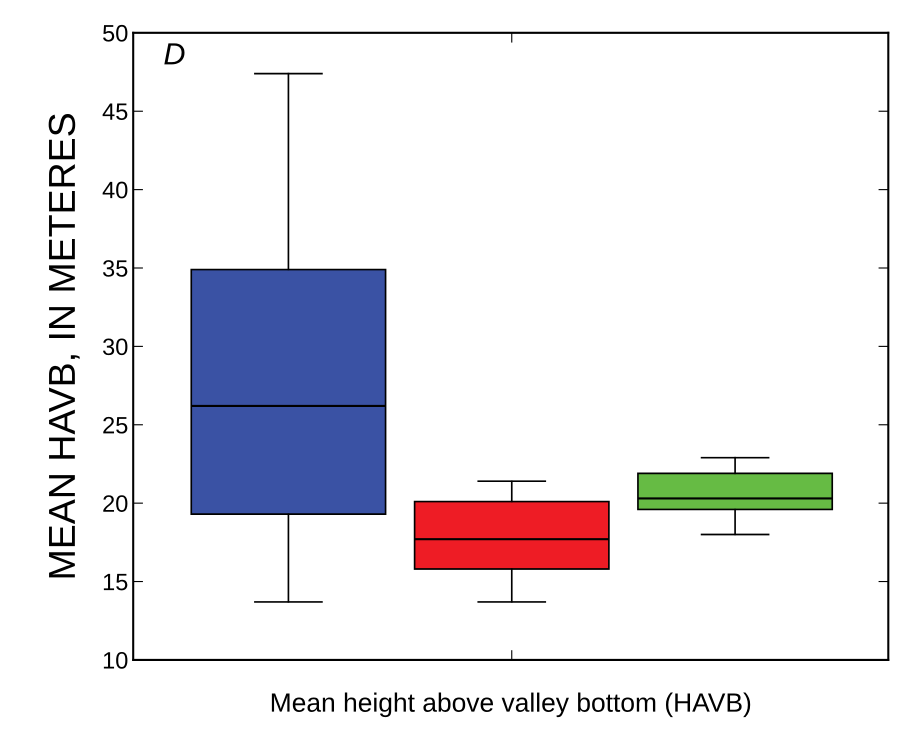  I want to click on y-tick-label: 30, so click(115, 347).